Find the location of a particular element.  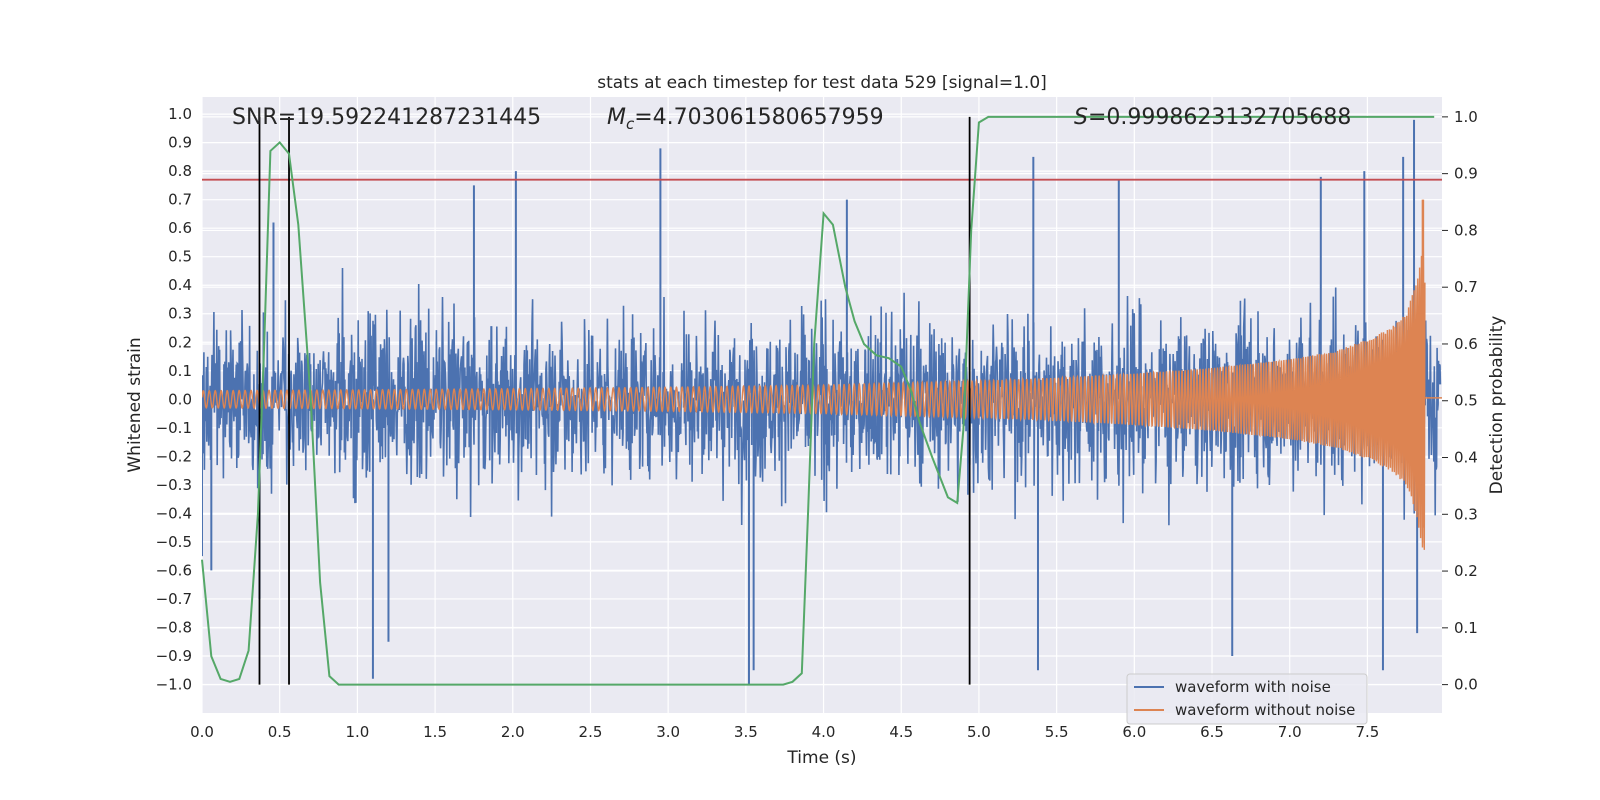

y-tick-label-right: 0.0 is located at coordinates (1466, 685).